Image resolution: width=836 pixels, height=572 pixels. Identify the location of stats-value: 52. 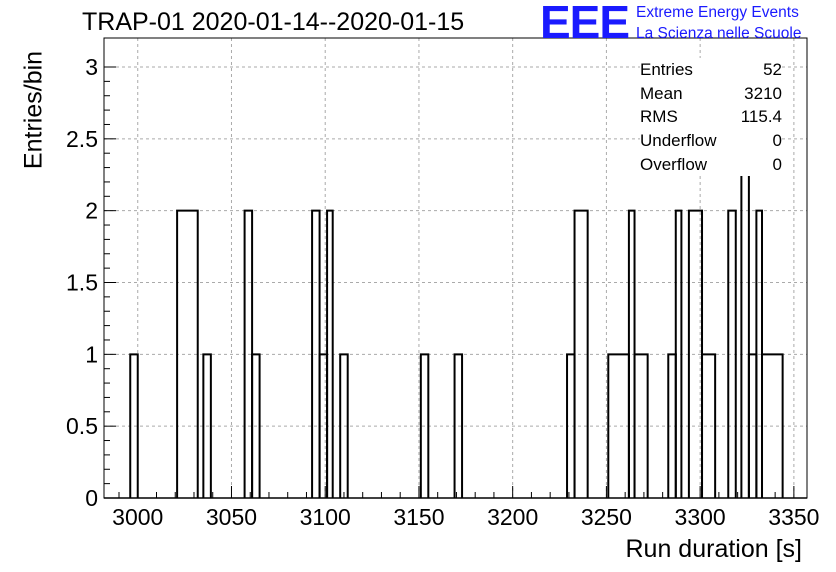
(772, 69).